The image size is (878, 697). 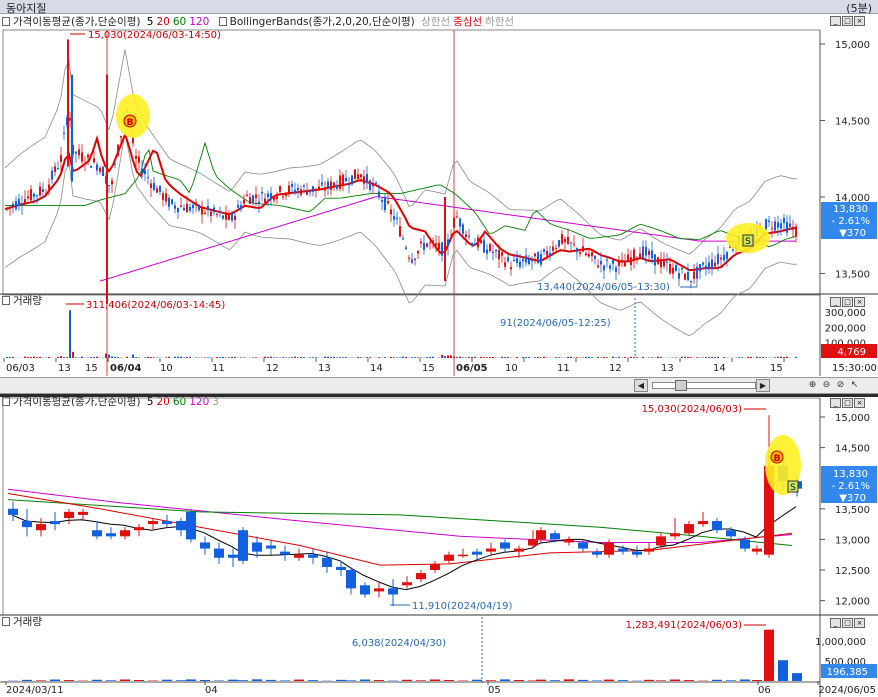 I want to click on current-change: ▼370, so click(x=852, y=233).